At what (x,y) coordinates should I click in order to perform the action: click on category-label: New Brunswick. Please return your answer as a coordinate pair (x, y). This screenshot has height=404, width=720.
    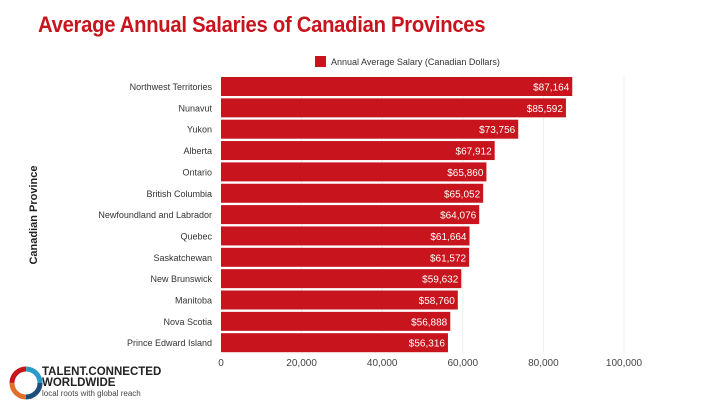
    Looking at the image, I should click on (181, 279).